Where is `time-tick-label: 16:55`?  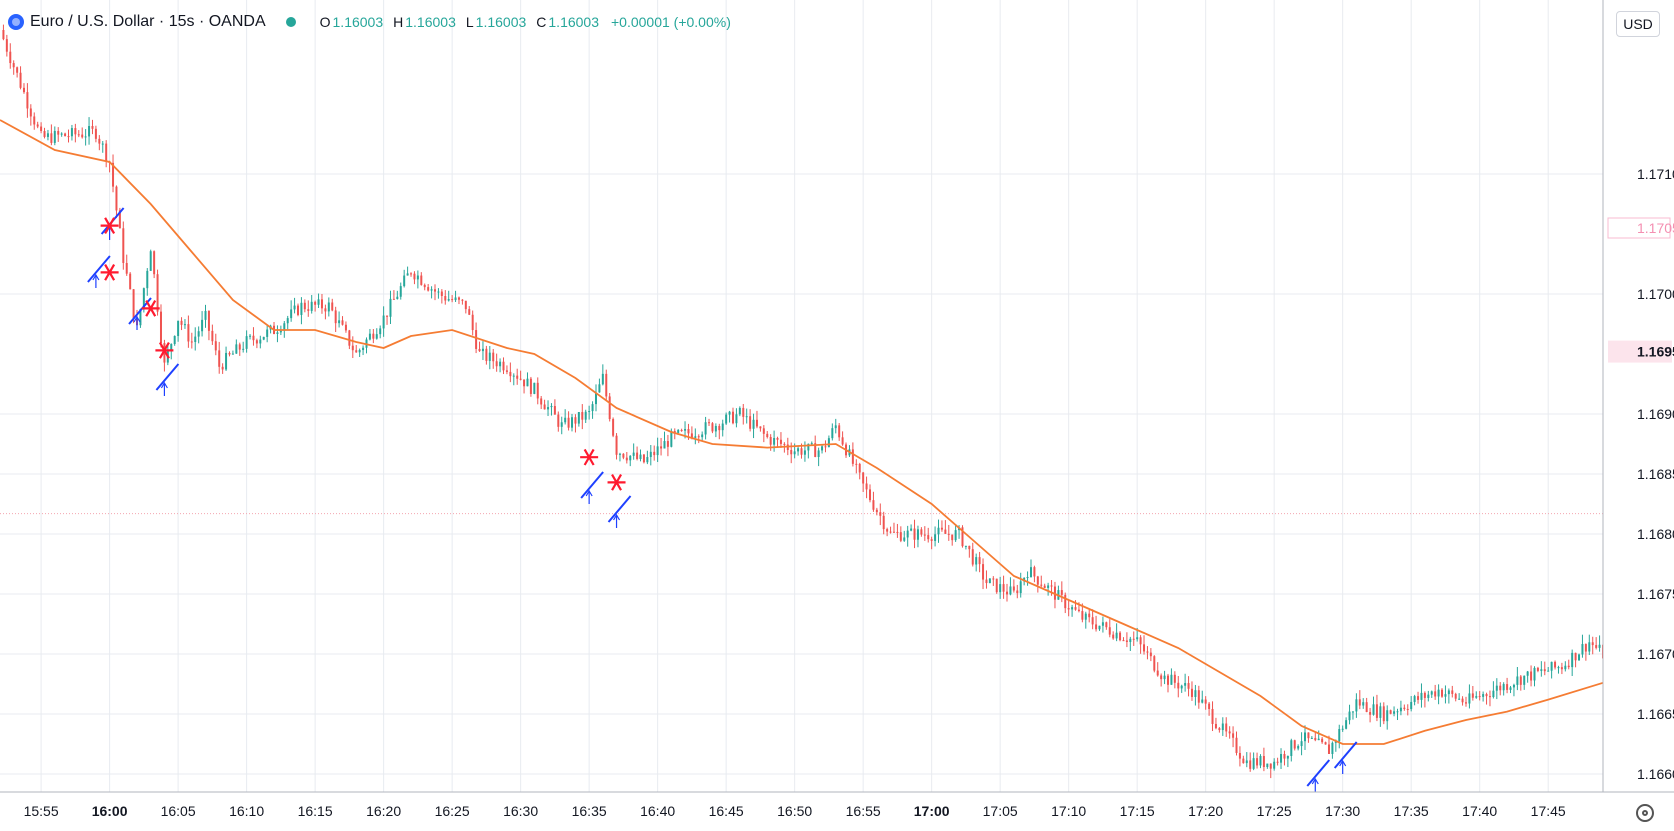 time-tick-label: 16:55 is located at coordinates (863, 811).